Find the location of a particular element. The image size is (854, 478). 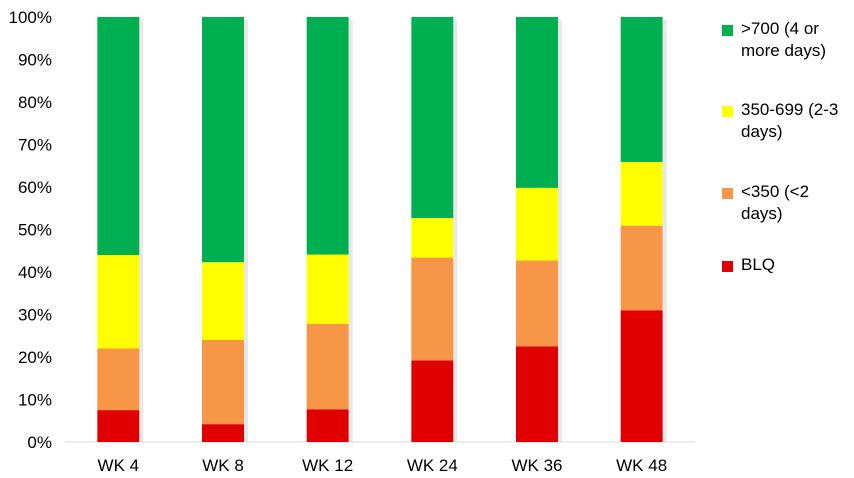

y-tick-label: 100% is located at coordinates (30, 17).